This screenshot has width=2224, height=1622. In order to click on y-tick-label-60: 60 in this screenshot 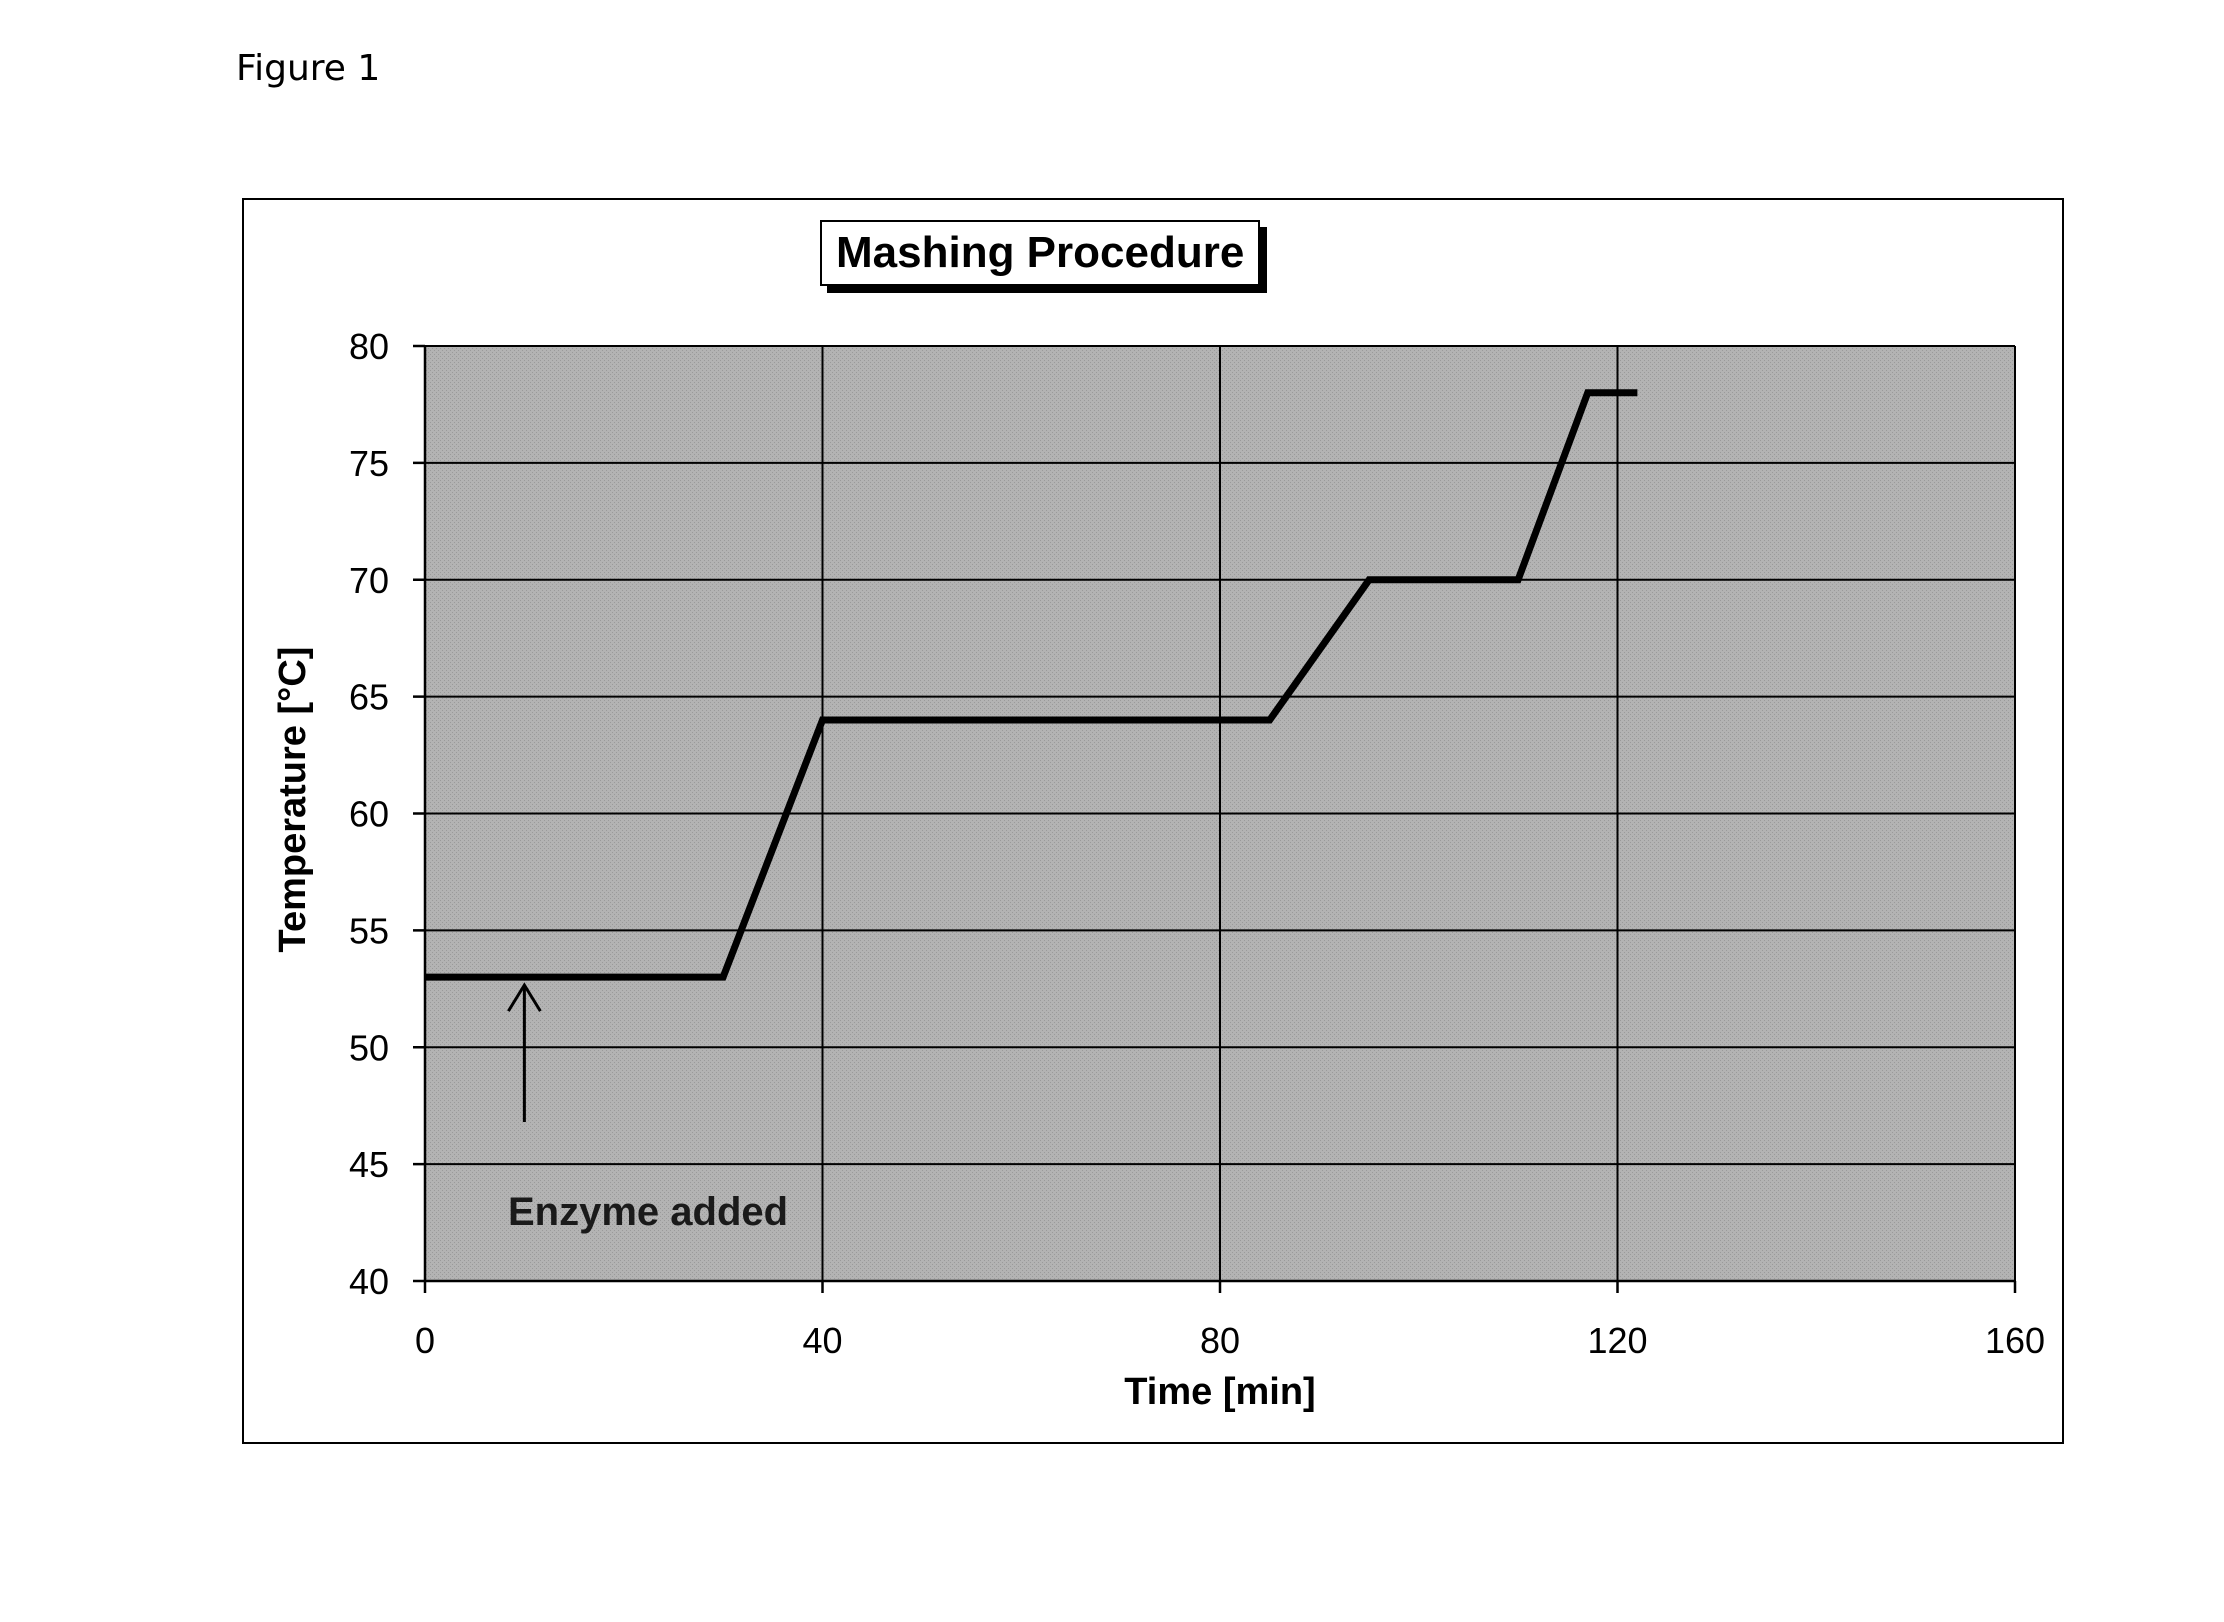, I will do `click(369, 814)`.